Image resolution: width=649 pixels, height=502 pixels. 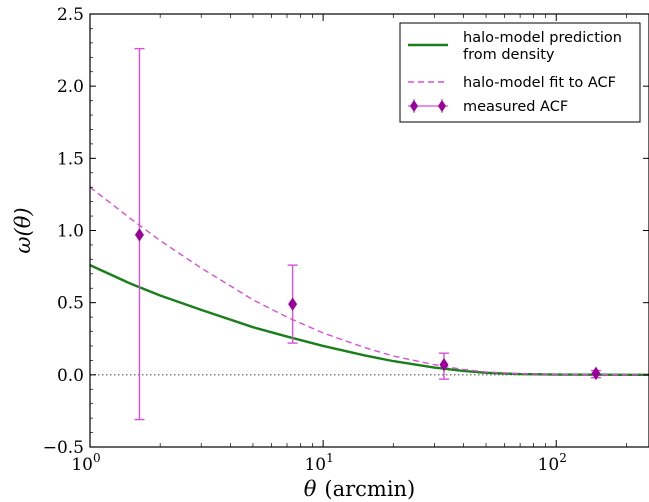 I want to click on legend-label-measured: measured ACF, so click(x=515, y=107).